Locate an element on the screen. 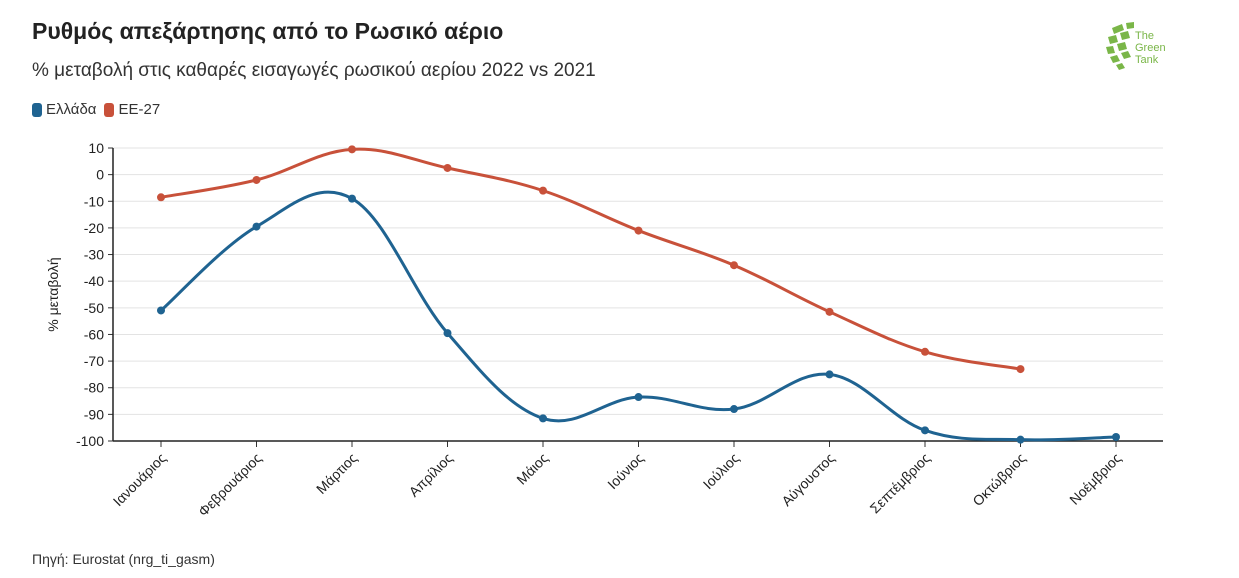  legend-item-eu27: ΕΕ-27 is located at coordinates (132, 109).